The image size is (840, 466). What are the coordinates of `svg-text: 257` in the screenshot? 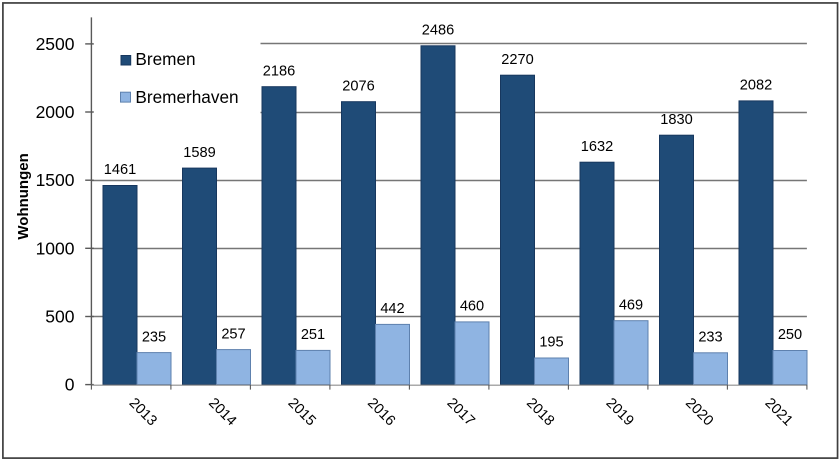 It's located at (233, 334).